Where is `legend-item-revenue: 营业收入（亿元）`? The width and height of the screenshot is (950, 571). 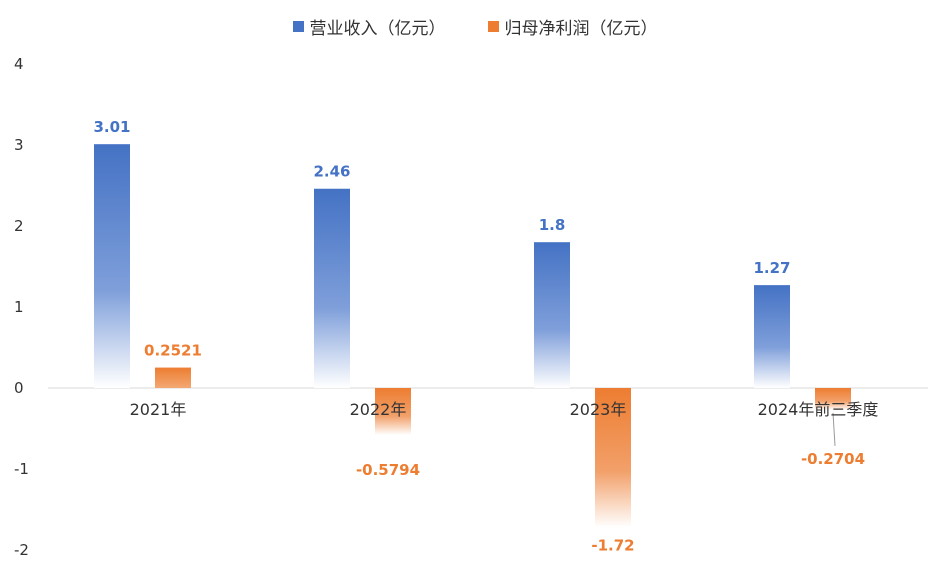
legend-item-revenue: 营业收入（亿元） is located at coordinates (369, 26).